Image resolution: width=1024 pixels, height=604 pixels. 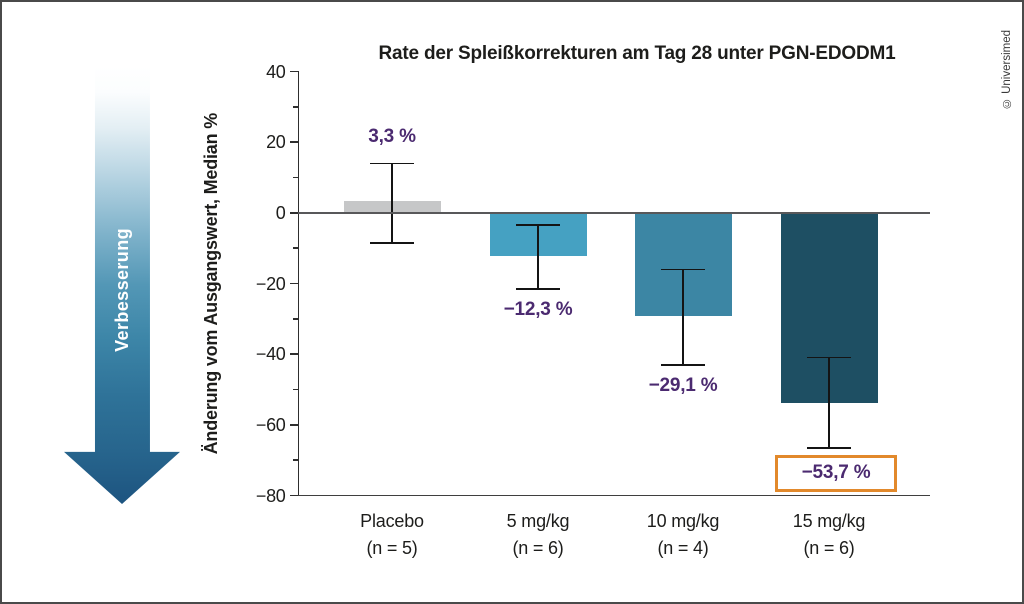 What do you see at coordinates (613, 495) in the screenshot?
I see `x-baseline` at bounding box center [613, 495].